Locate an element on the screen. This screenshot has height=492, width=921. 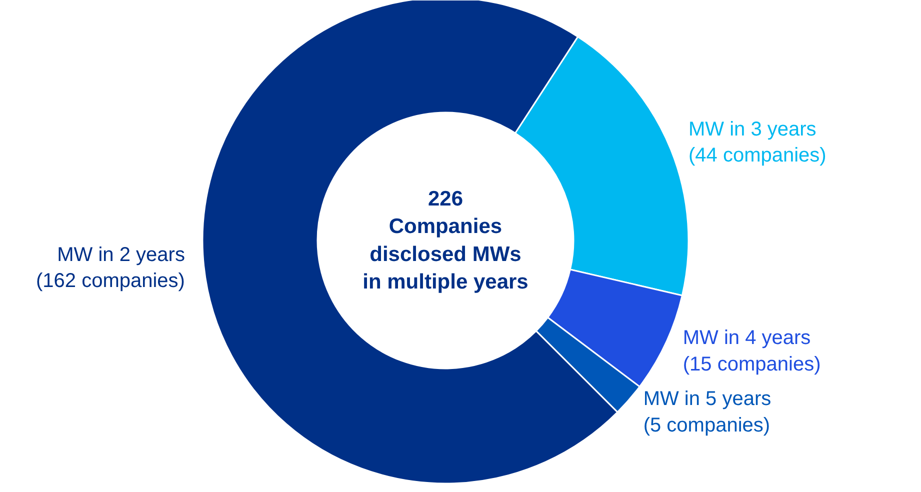
slice-label: MW in 3 years (44 companies) is located at coordinates (757, 142).